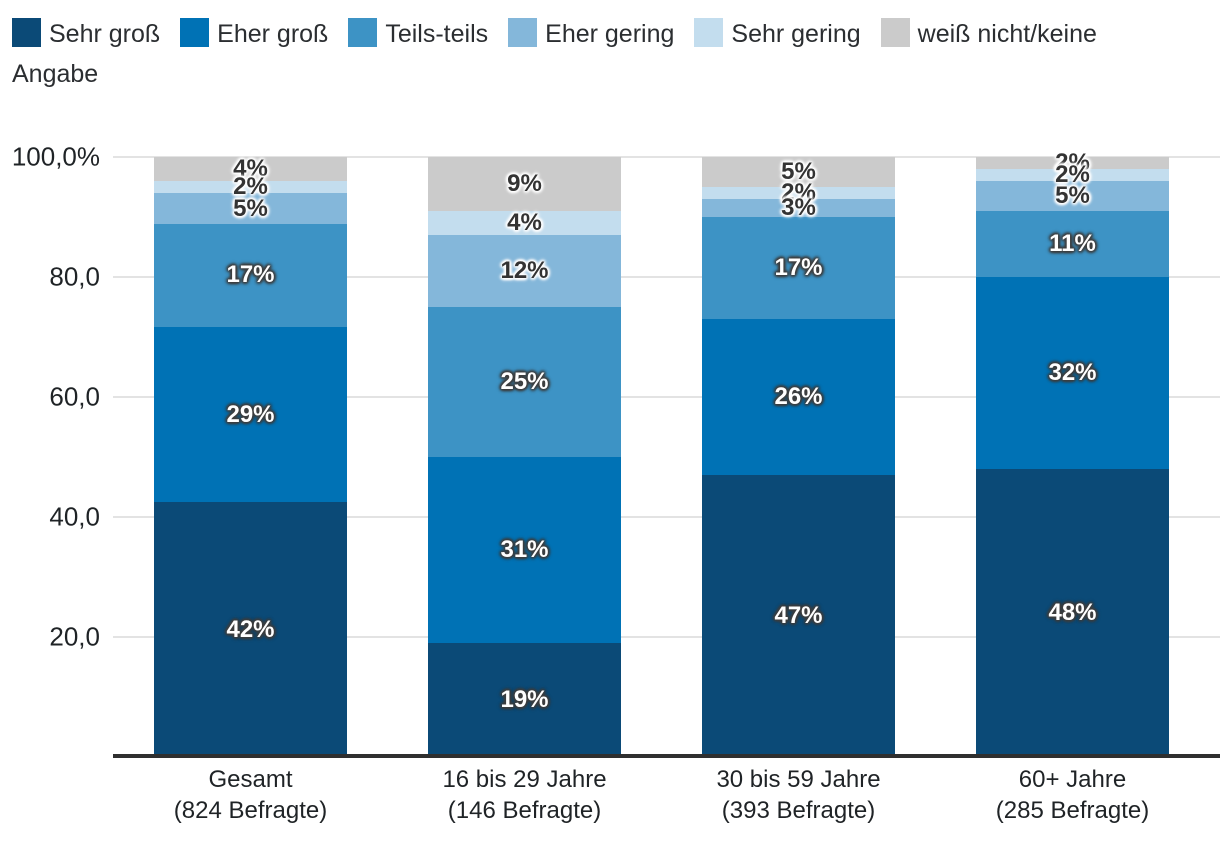 The width and height of the screenshot is (1220, 850). What do you see at coordinates (525, 795) in the screenshot?
I see `x-axis-category-label: 16 bis 29 Jahre (146 Befragte)` at bounding box center [525, 795].